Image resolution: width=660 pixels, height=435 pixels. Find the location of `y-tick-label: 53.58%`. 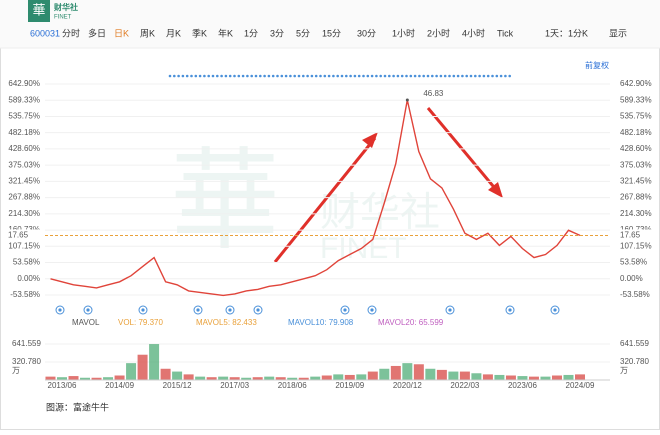

y-tick-label: 53.58% is located at coordinates (26, 262).